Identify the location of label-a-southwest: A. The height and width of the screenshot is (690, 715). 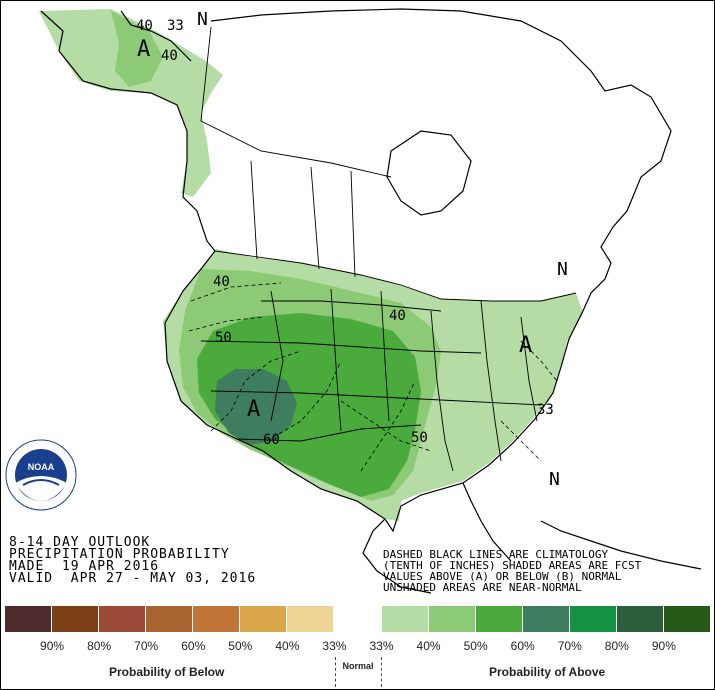
(254, 409).